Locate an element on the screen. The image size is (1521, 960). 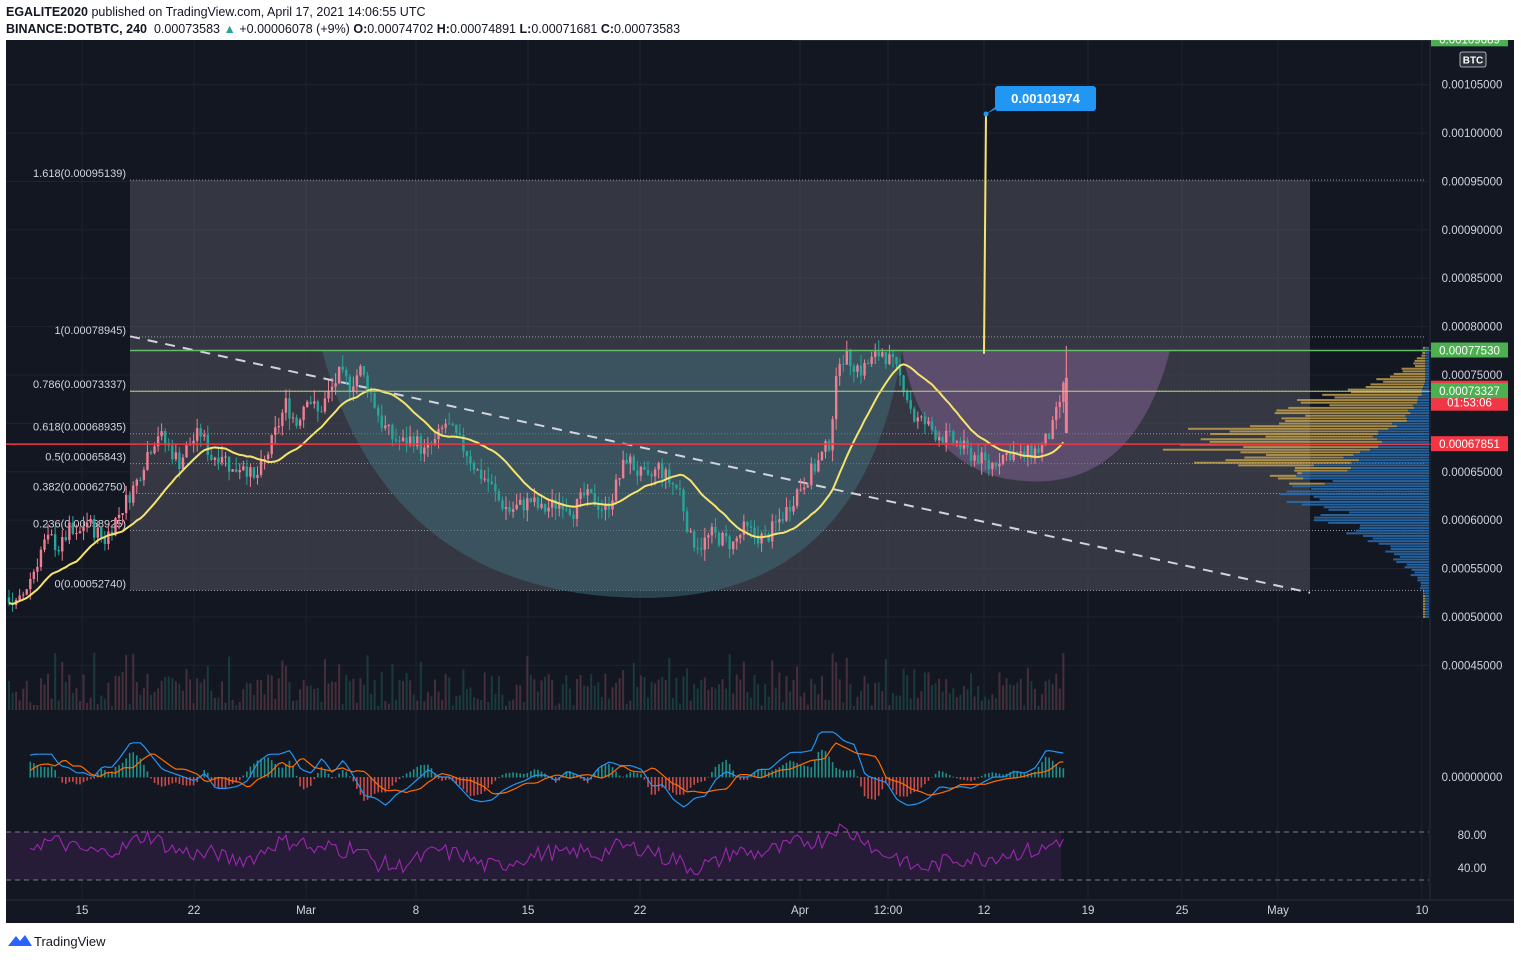
rsi-axis-label: 40.00 is located at coordinates (1472, 869).